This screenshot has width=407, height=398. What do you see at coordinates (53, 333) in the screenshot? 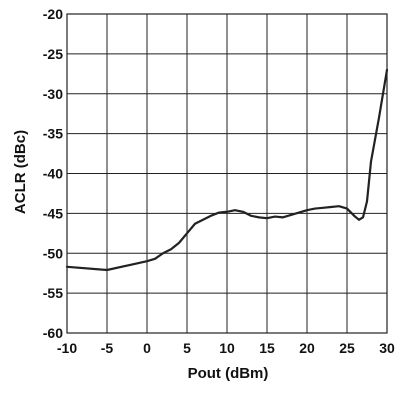
I see `y-tick-label: -60` at bounding box center [53, 333].